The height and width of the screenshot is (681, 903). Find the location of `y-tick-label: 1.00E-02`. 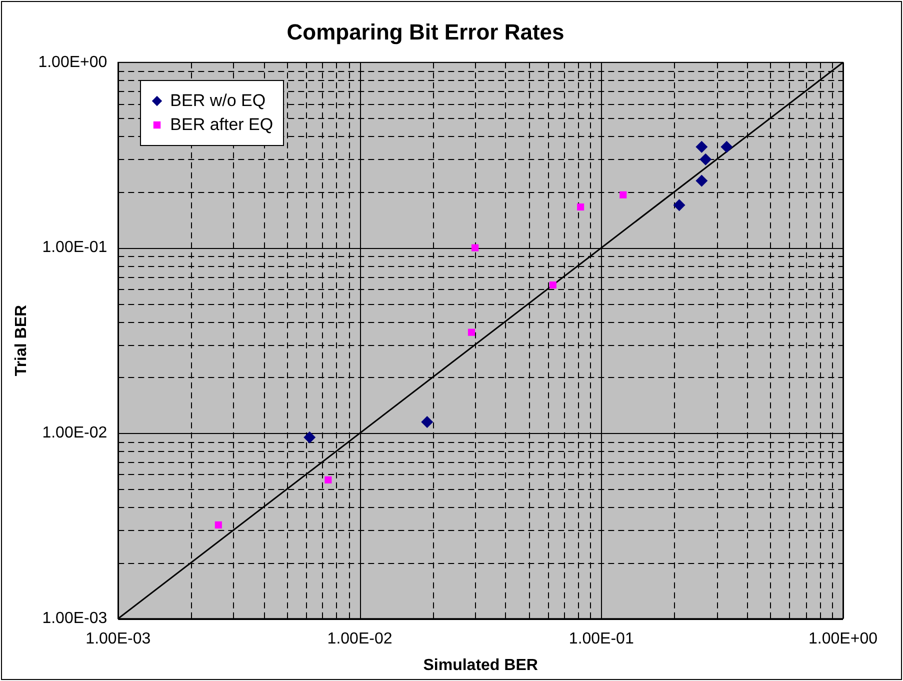

y-tick-label: 1.00E-02 is located at coordinates (75, 433).